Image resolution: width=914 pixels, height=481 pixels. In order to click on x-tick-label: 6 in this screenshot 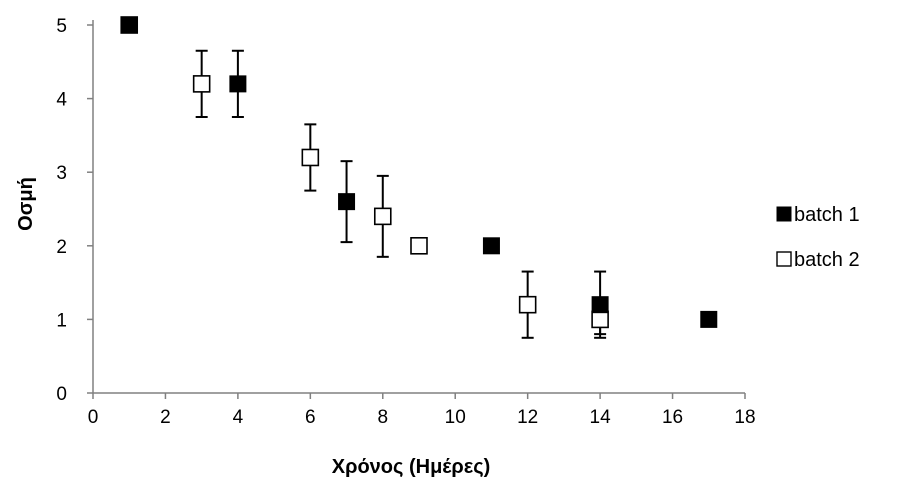, I will do `click(310, 417)`.